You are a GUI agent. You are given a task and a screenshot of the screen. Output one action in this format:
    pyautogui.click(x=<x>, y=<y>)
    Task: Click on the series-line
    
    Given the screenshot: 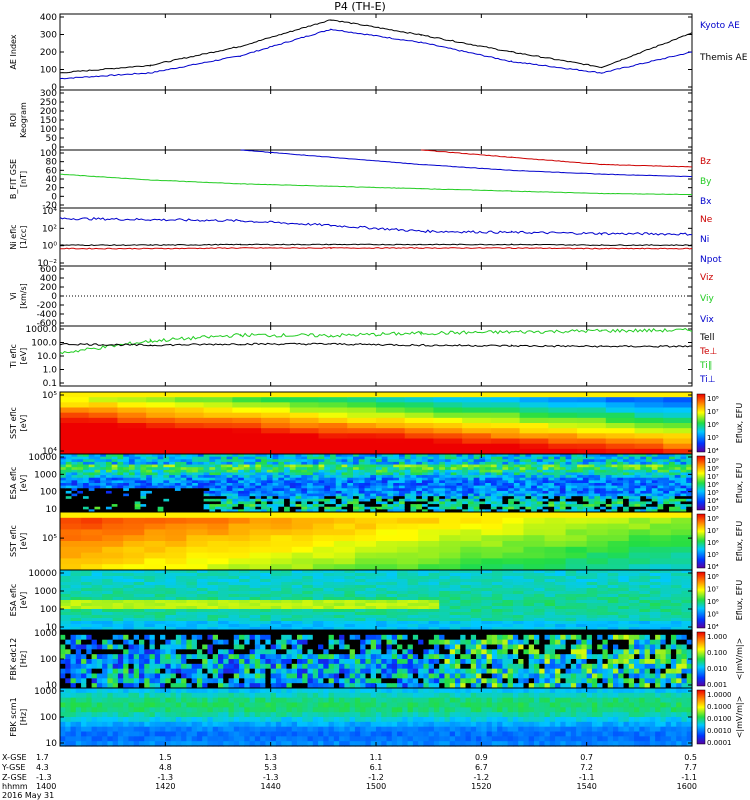 What is the action you would take?
    pyautogui.click(x=466, y=163)
    